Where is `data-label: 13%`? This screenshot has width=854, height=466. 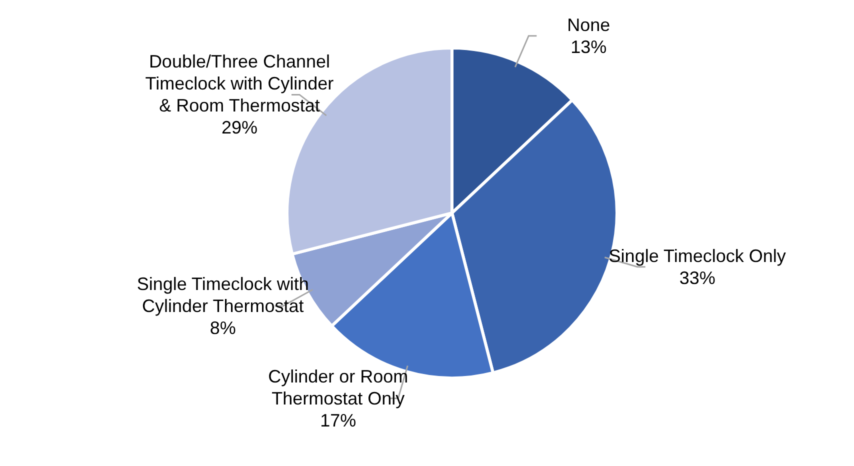
data-label: 13% is located at coordinates (588, 46).